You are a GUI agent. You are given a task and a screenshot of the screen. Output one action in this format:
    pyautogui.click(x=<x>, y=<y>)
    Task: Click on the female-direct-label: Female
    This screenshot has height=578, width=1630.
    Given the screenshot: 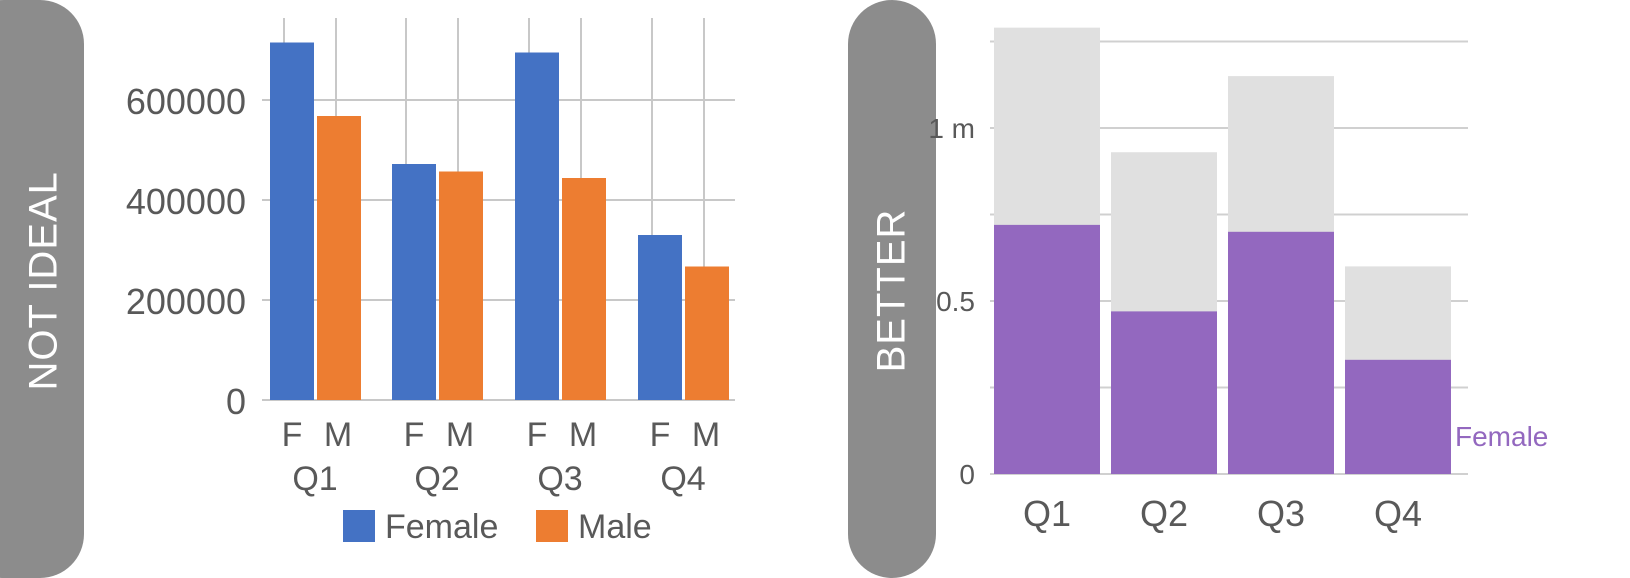 What is the action you would take?
    pyautogui.click(x=1501, y=436)
    